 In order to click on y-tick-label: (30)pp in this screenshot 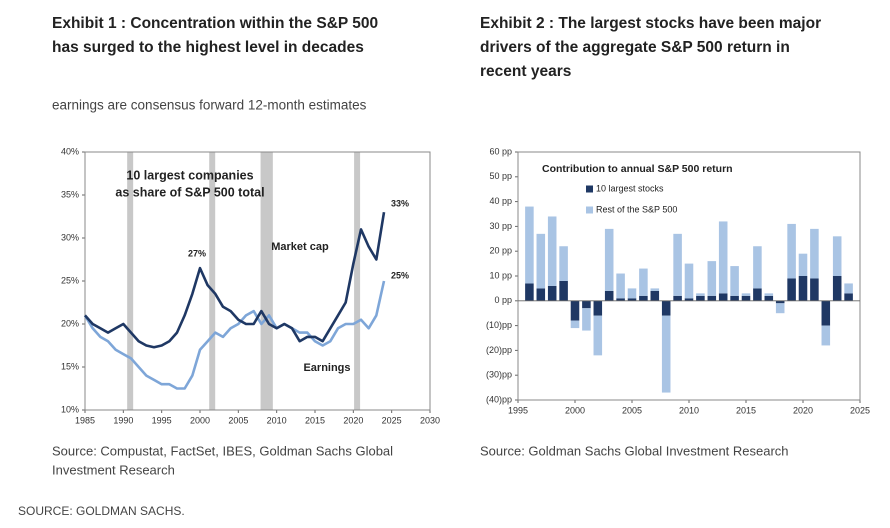, I will do `click(499, 375)`.